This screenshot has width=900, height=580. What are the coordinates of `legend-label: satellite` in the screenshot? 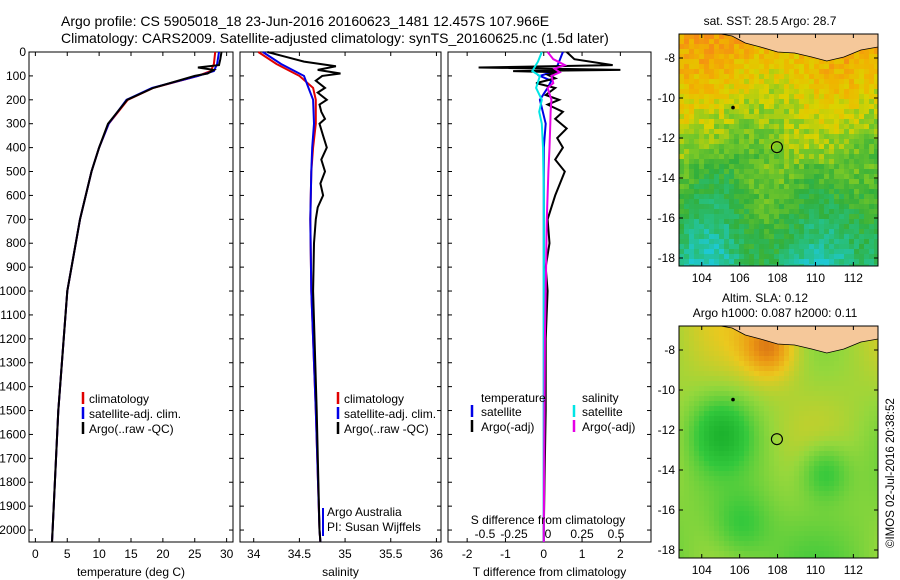 It's located at (501, 412).